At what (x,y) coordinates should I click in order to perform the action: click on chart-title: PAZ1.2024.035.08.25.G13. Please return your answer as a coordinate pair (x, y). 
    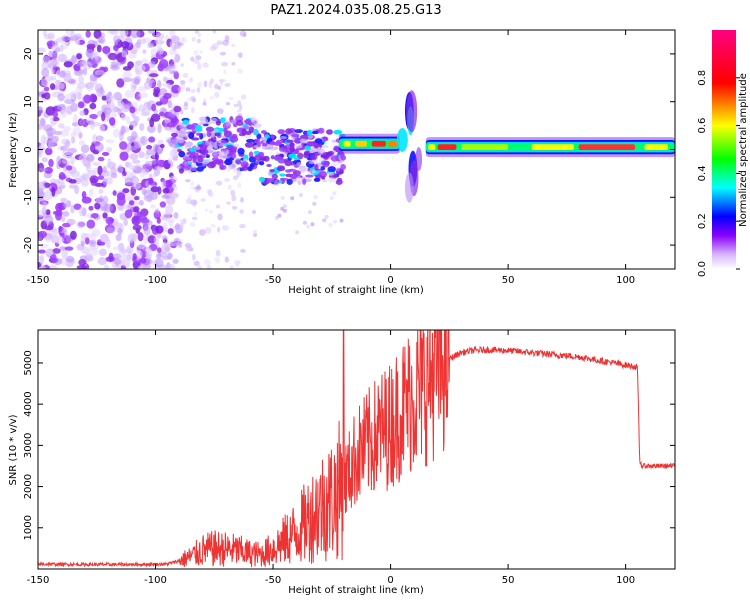
    Looking at the image, I should click on (355, 10).